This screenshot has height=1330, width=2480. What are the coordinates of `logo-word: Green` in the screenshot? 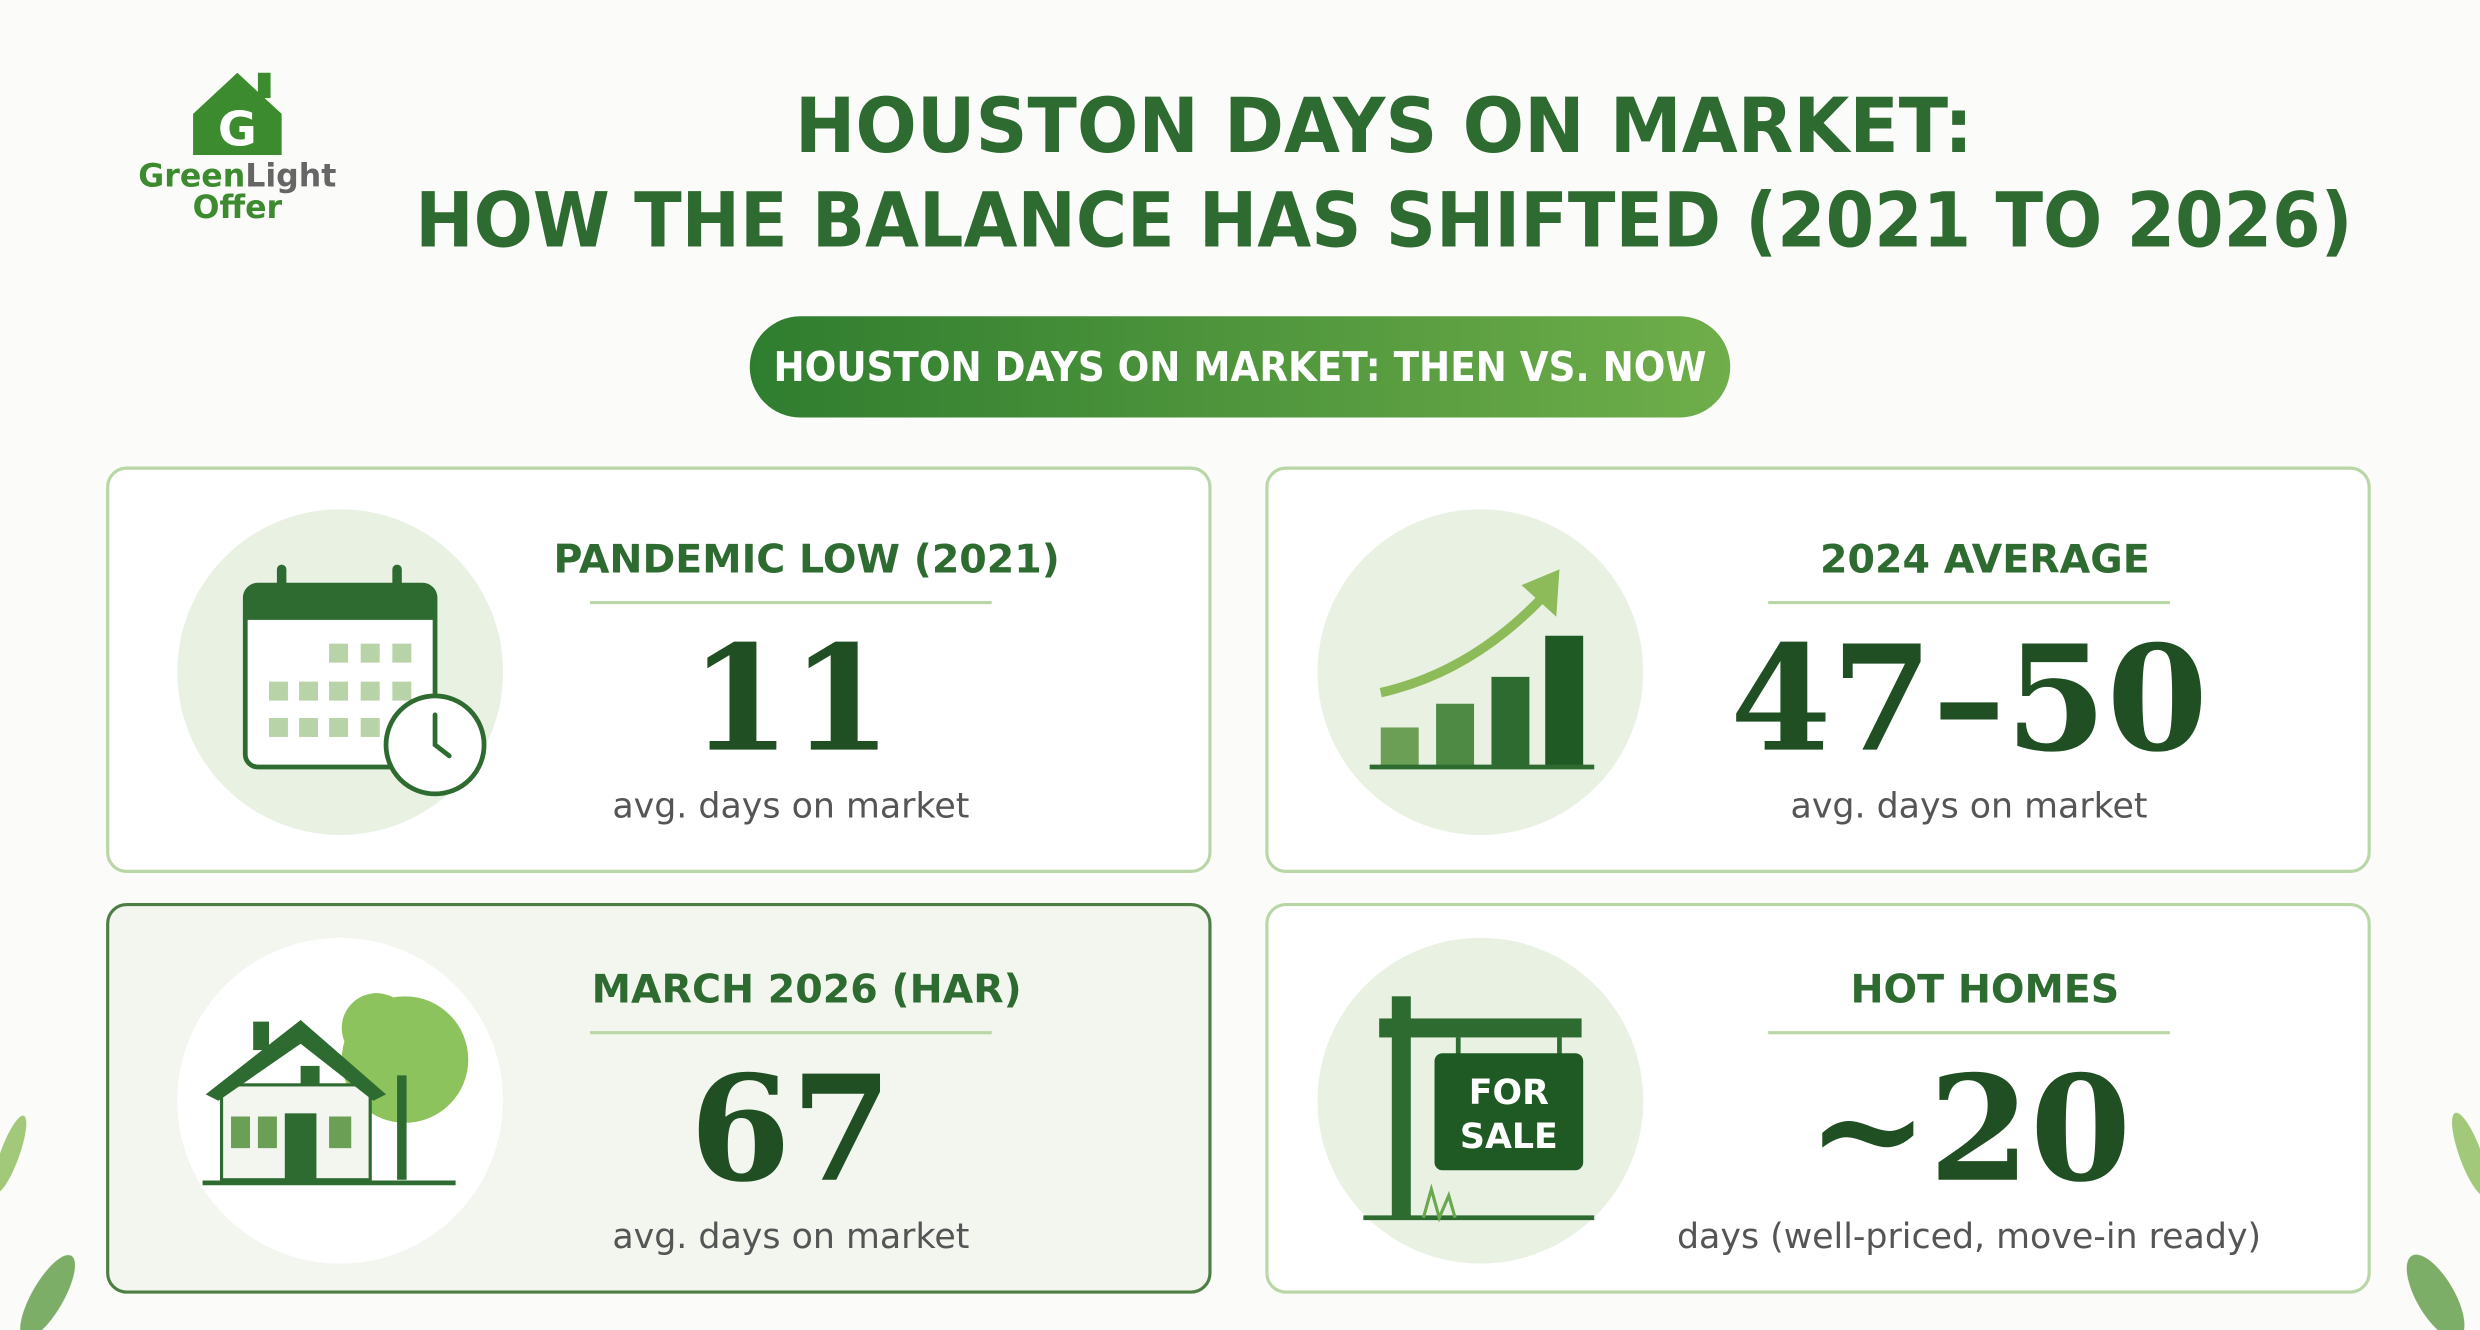 It's located at (191, 177).